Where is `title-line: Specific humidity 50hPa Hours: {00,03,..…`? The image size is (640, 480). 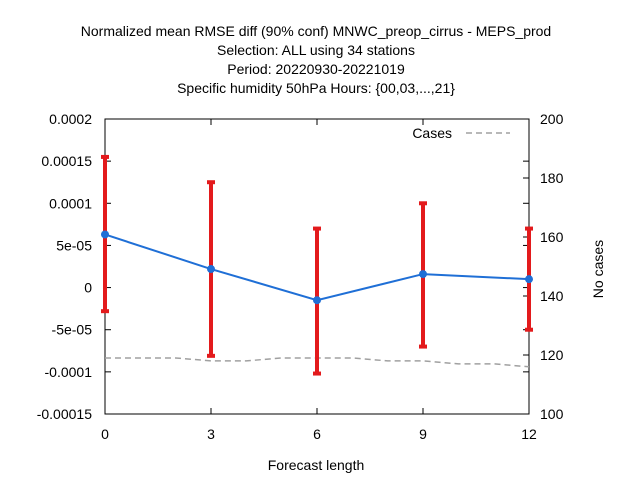
title-line: Specific humidity 50hPa Hours: {00,03,..… is located at coordinates (316, 88).